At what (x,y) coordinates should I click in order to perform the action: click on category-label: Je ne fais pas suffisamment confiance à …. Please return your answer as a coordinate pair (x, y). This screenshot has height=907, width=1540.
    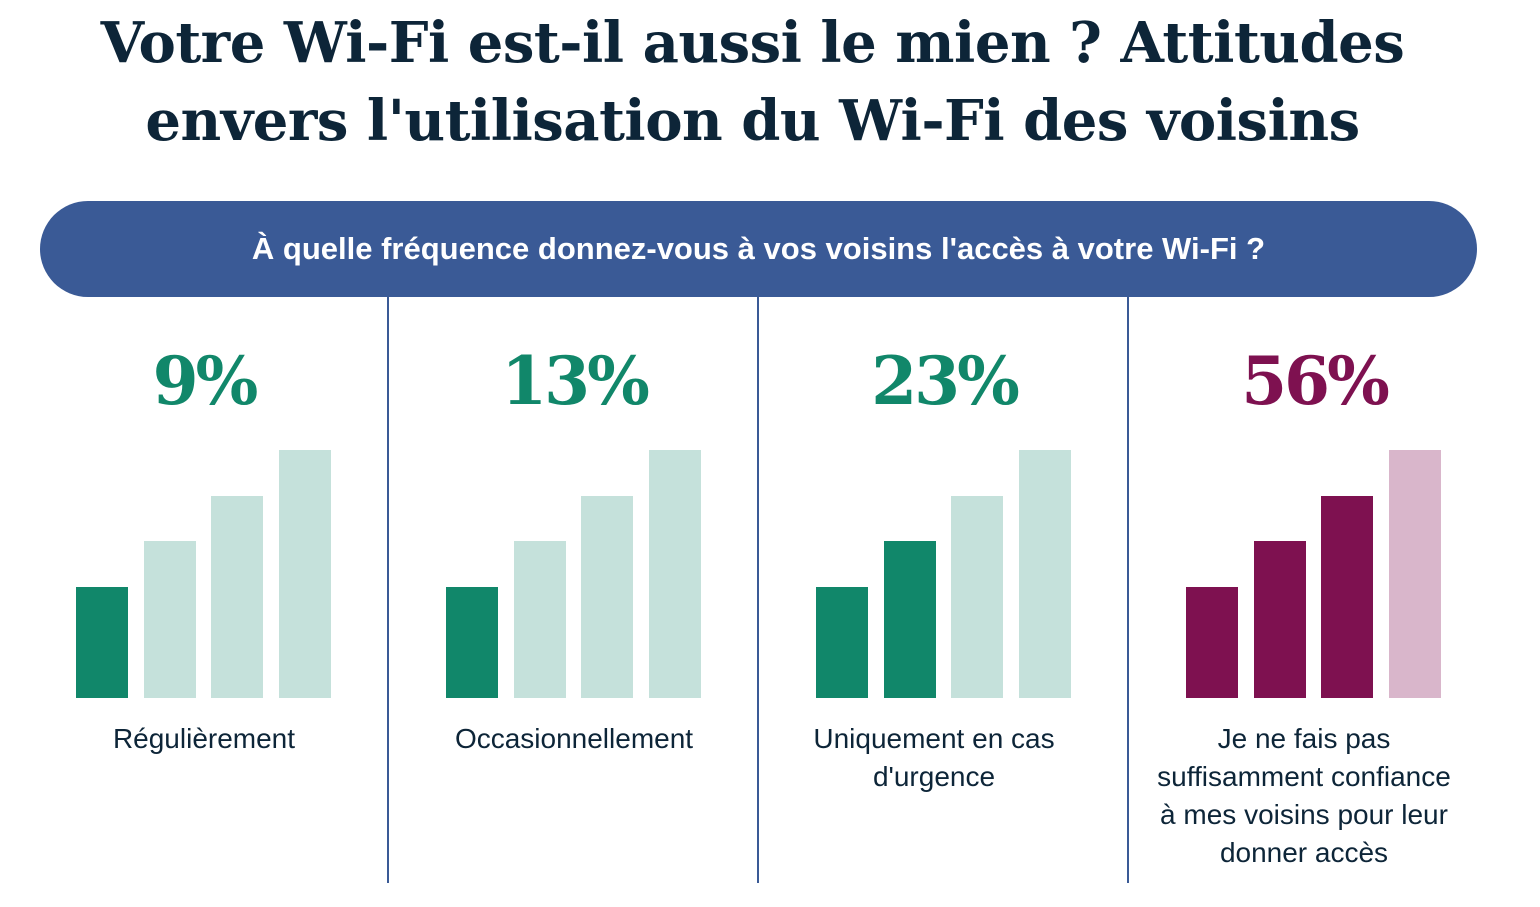
    Looking at the image, I should click on (1304, 795).